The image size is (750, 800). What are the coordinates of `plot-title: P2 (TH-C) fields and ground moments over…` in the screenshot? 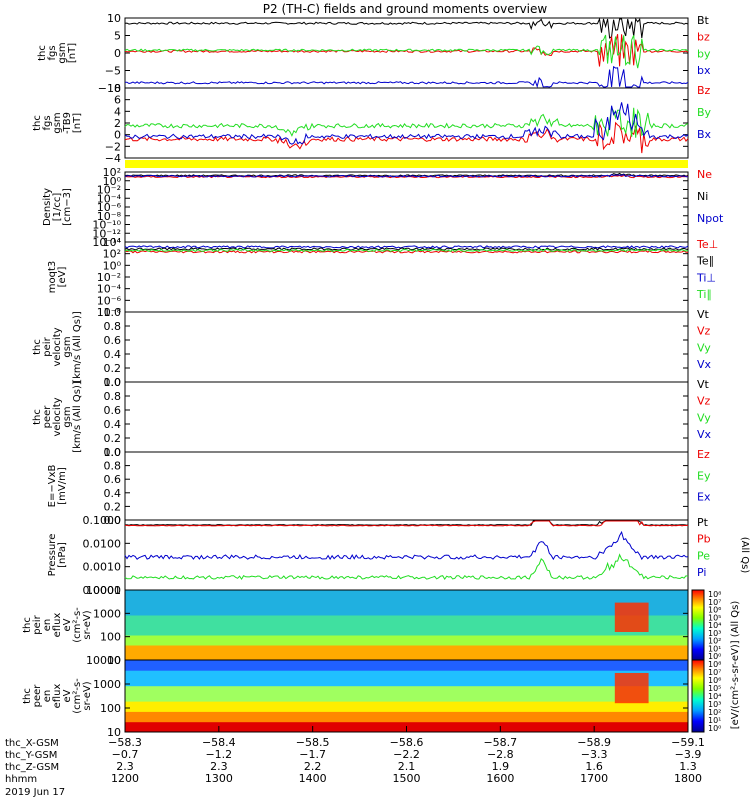 It's located at (405, 9).